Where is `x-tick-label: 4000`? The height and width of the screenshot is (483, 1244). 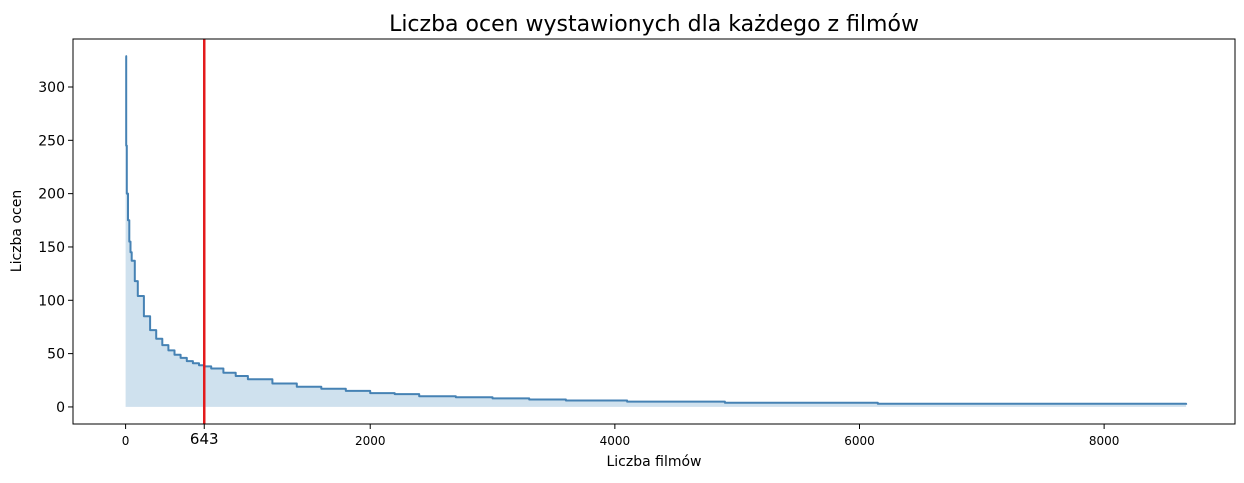 x-tick-label: 4000 is located at coordinates (615, 441).